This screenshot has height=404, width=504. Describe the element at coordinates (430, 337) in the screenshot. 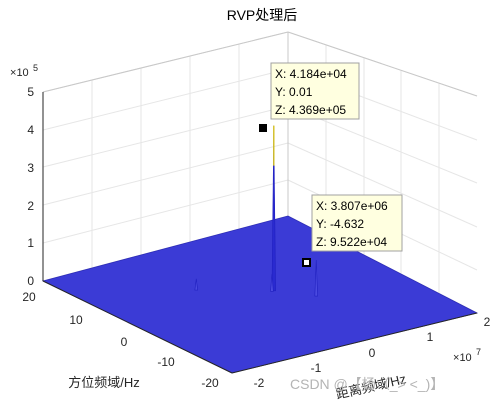

I see `y-tick-label: 1` at that location.